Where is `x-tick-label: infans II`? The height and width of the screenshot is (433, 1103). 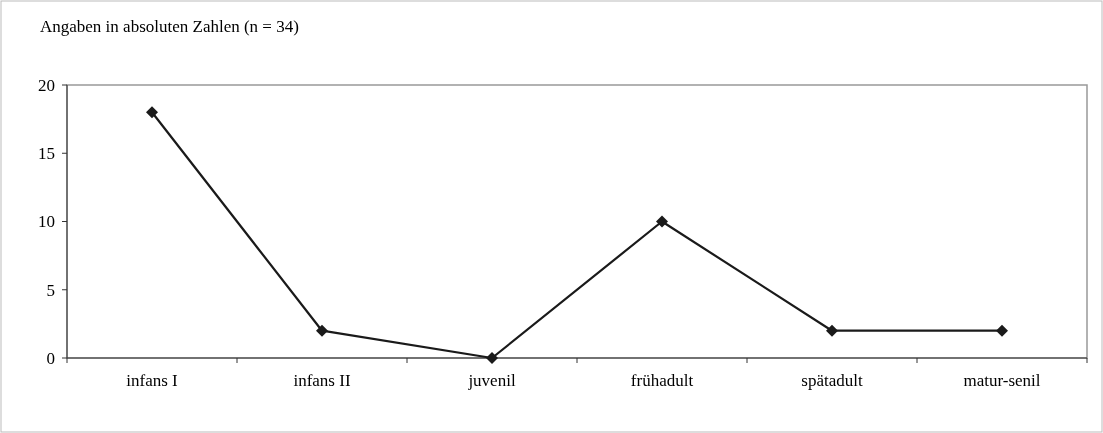
x-tick-label: infans II is located at coordinates (322, 380).